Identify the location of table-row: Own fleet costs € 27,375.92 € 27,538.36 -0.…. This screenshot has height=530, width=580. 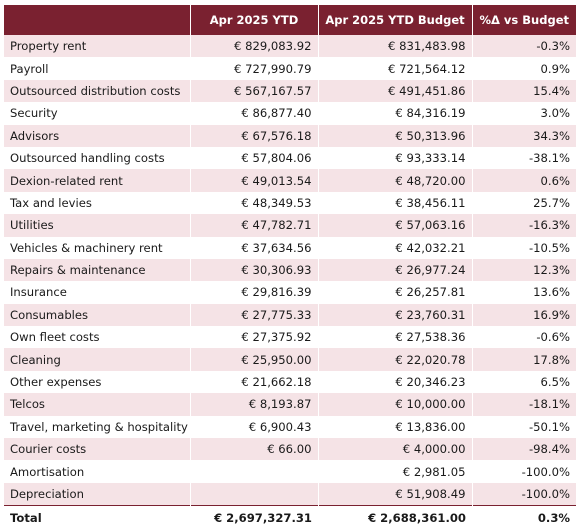
(290, 337).